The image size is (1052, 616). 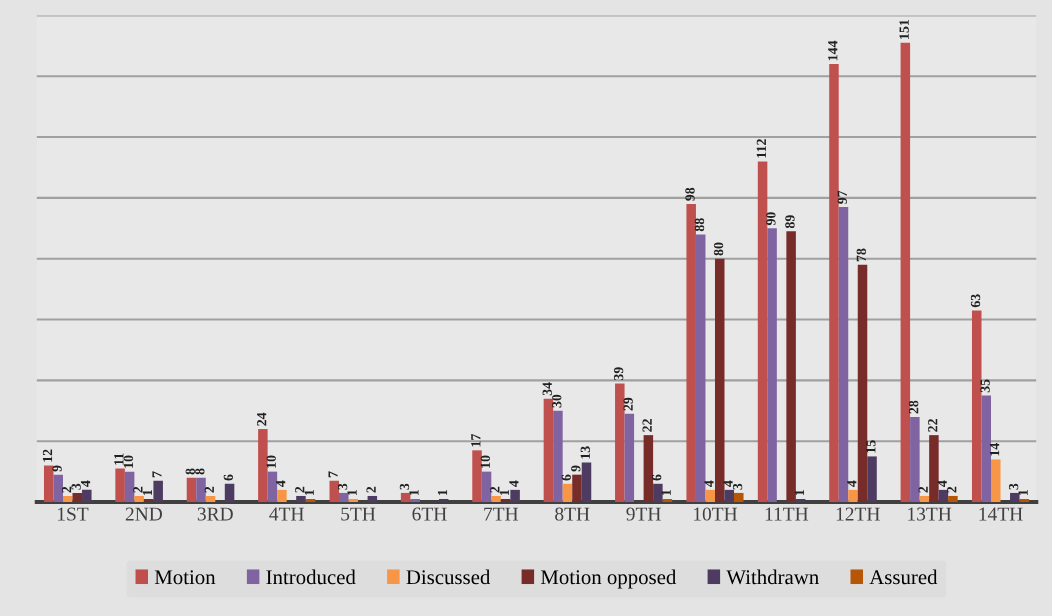 What do you see at coordinates (47, 455) in the screenshot?
I see `data-label: 12` at bounding box center [47, 455].